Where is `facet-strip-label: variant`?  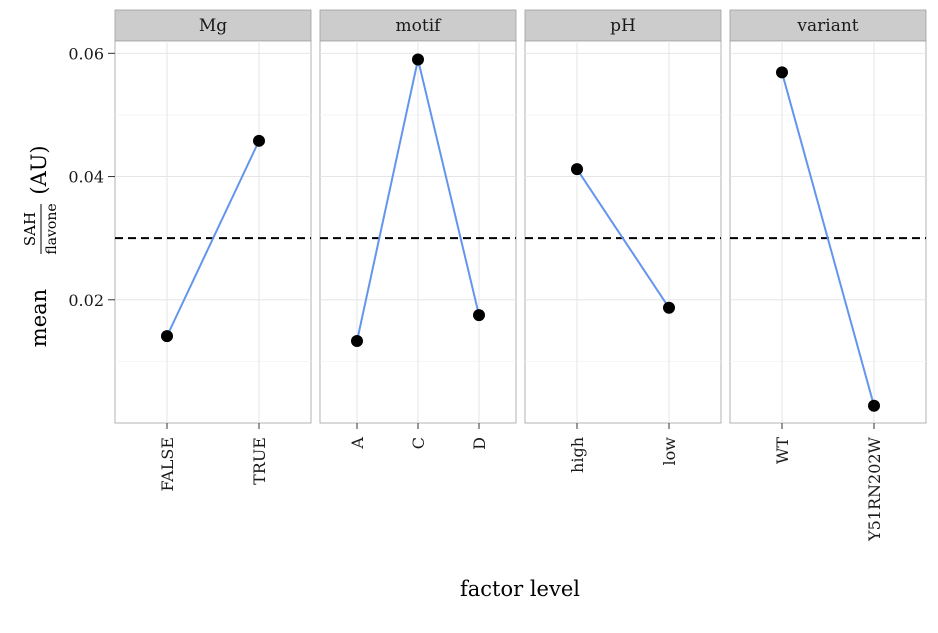 facet-strip-label: variant is located at coordinates (827, 26).